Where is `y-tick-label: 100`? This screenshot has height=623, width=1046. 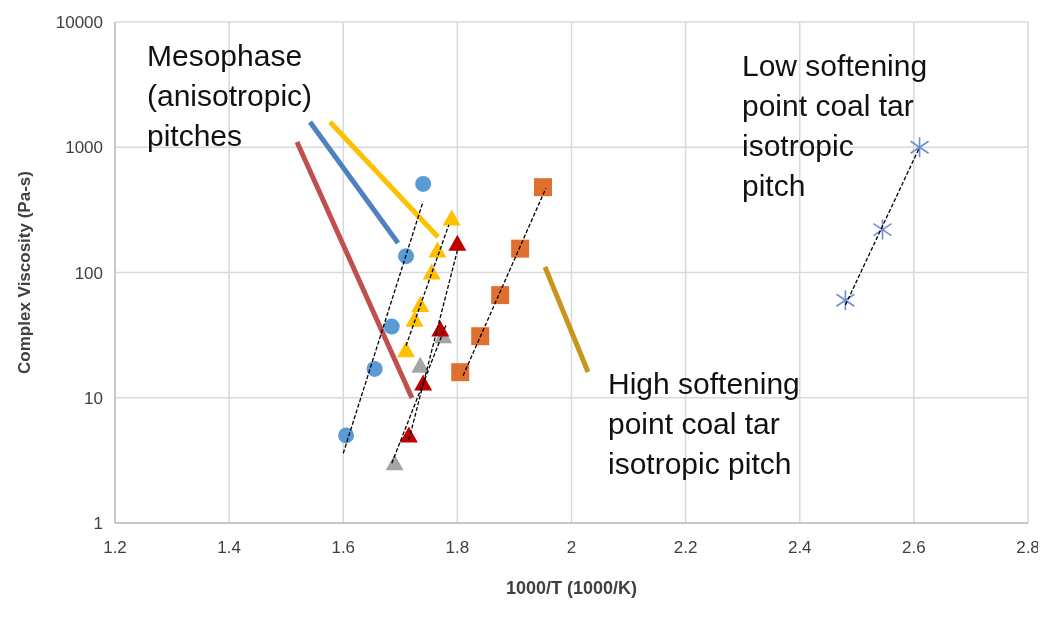
y-tick-label: 100 is located at coordinates (88, 273).